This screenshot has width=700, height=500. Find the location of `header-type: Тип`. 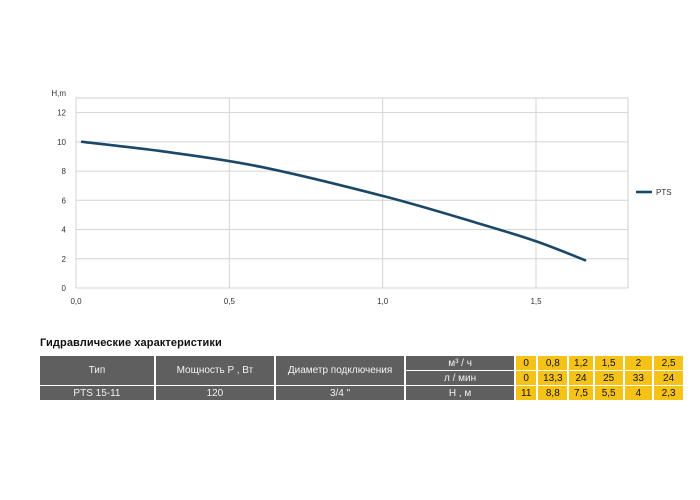

header-type: Тип is located at coordinates (97, 370).